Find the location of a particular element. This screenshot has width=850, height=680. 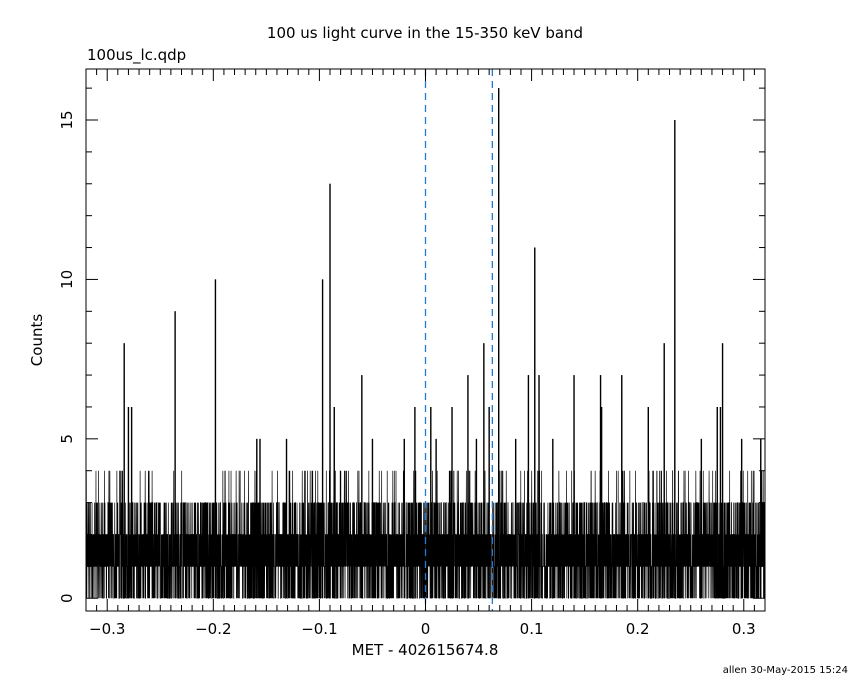

x-tick-label: 0.2 is located at coordinates (638, 629).